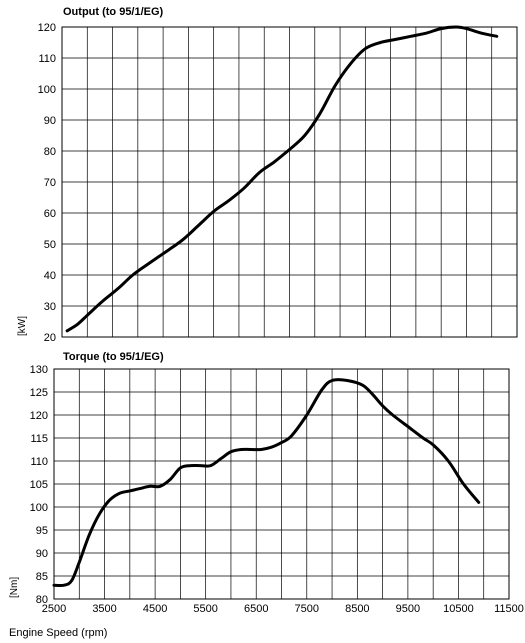  What do you see at coordinates (39, 439) in the screenshot?
I see `y-tick-label: 115` at bounding box center [39, 439].